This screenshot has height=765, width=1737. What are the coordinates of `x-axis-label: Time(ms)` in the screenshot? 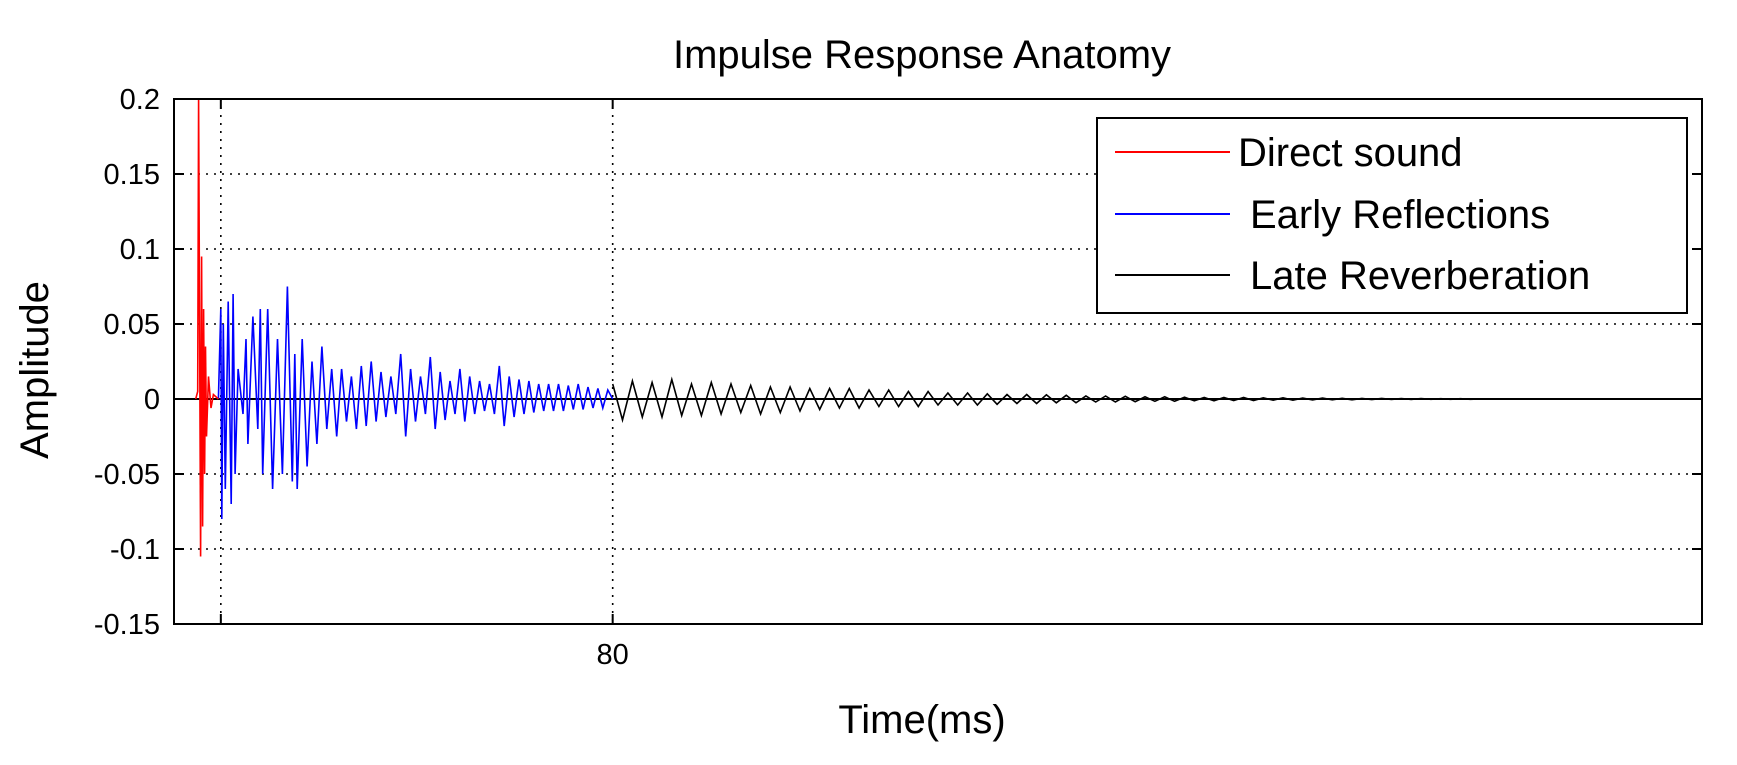 It's located at (921, 720).